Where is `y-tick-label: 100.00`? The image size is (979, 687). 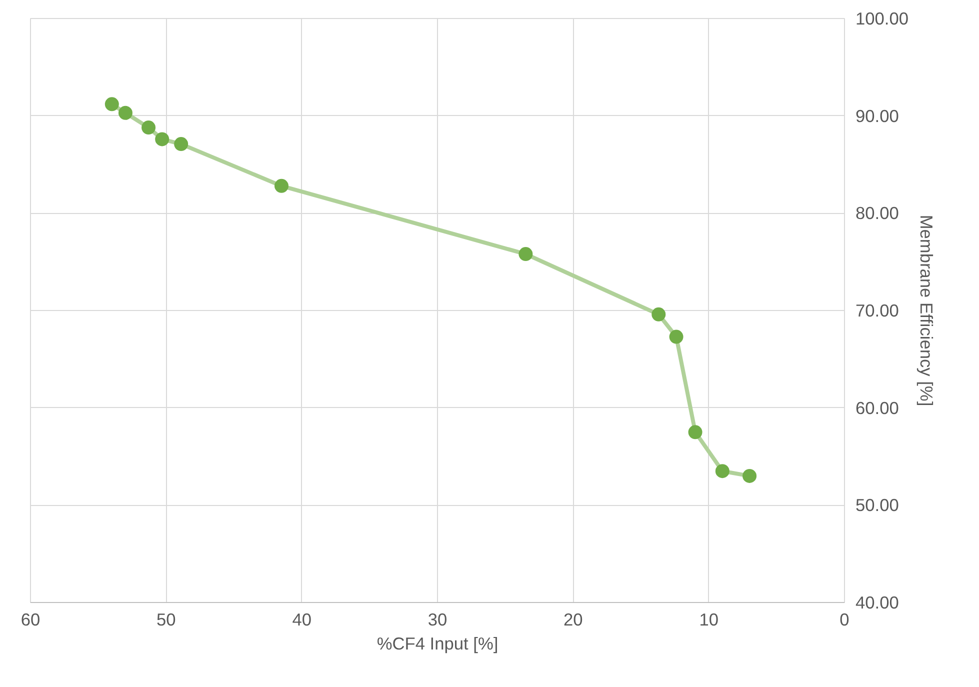
y-tick-label: 100.00 is located at coordinates (882, 18).